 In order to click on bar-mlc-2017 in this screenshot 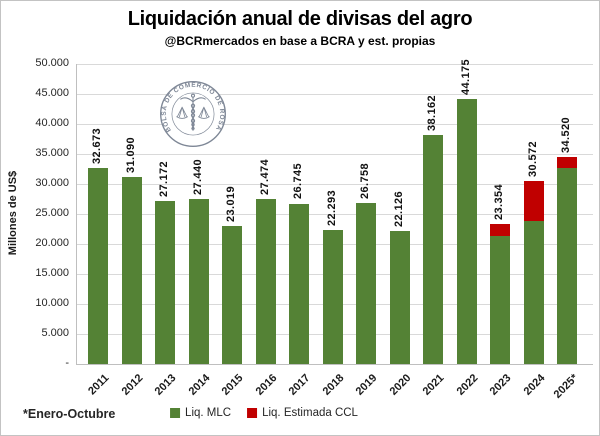, I will do `click(299, 283)`.